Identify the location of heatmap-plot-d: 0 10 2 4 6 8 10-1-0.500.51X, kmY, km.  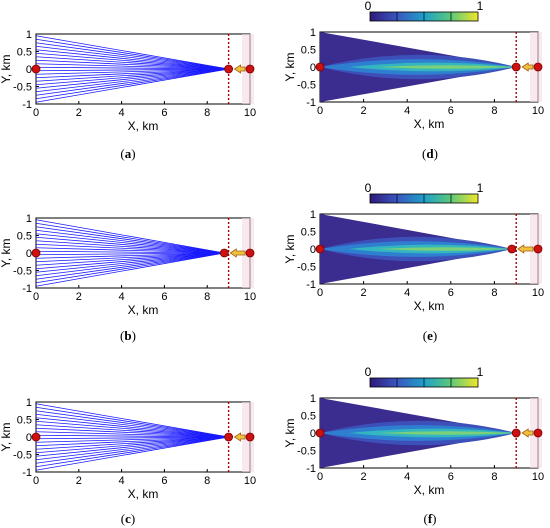
(413, 65).